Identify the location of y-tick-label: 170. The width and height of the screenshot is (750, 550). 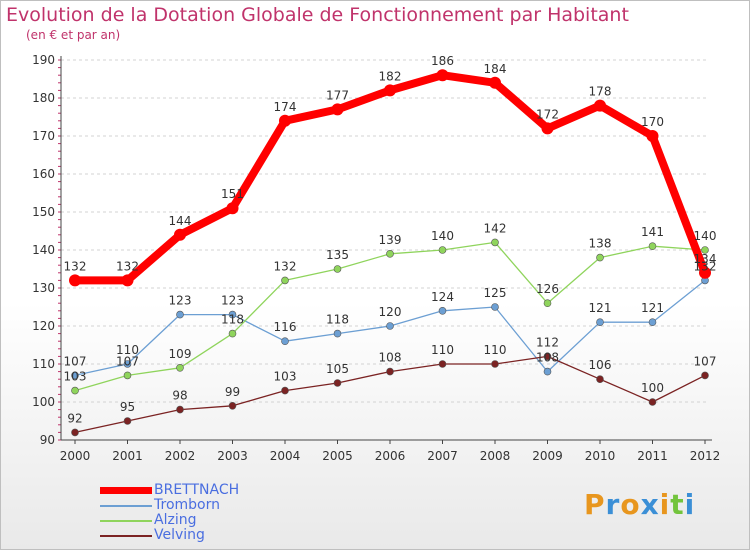
(43, 136).